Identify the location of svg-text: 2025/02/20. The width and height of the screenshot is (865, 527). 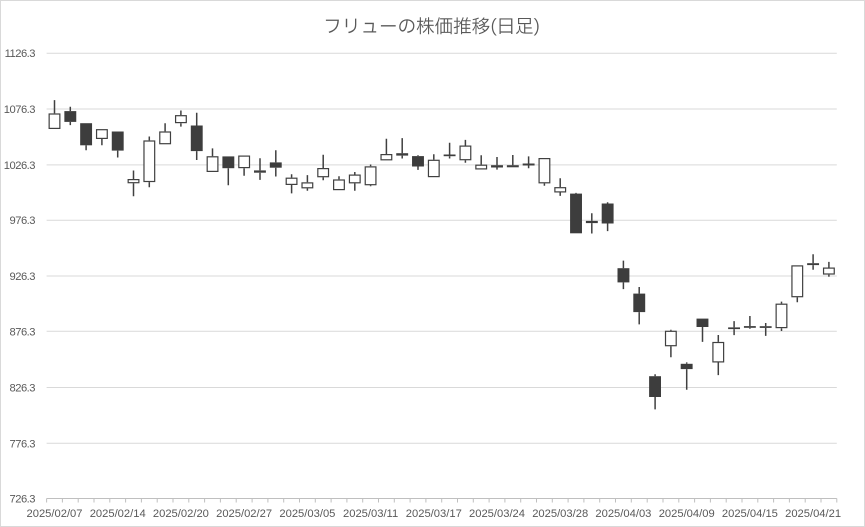
(181, 514).